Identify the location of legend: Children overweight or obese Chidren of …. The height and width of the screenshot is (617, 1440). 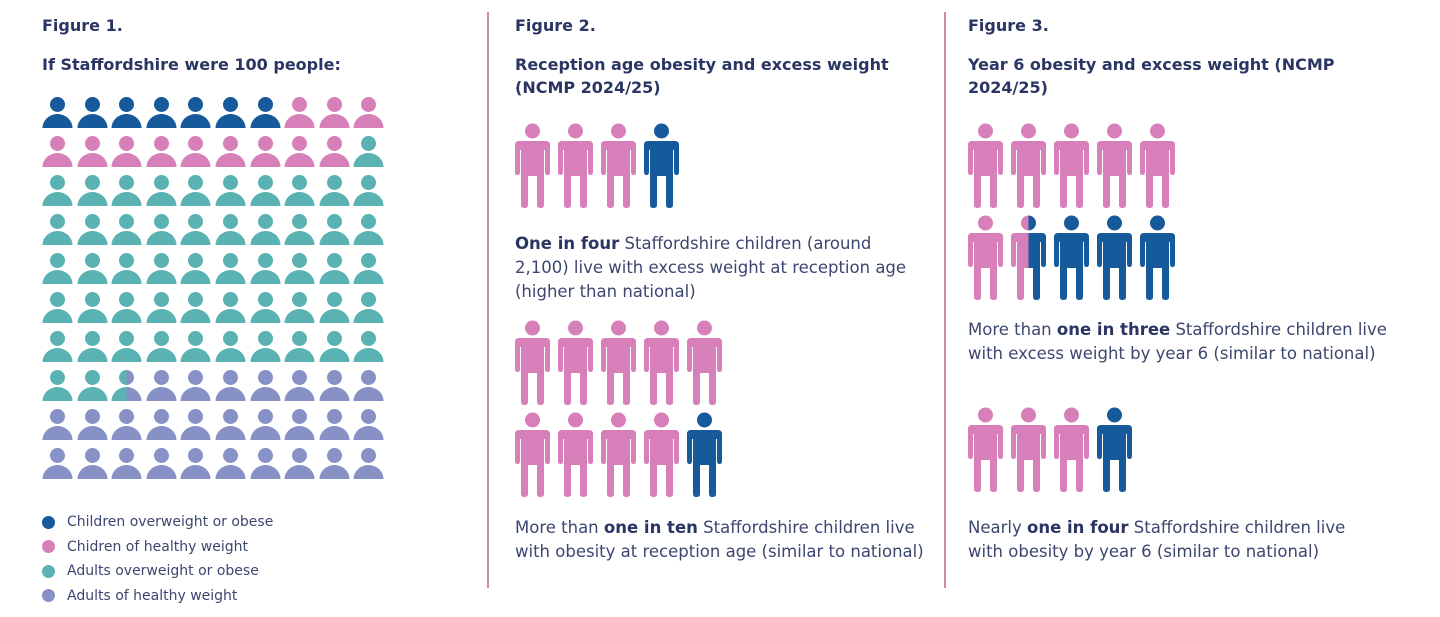
(157, 559).